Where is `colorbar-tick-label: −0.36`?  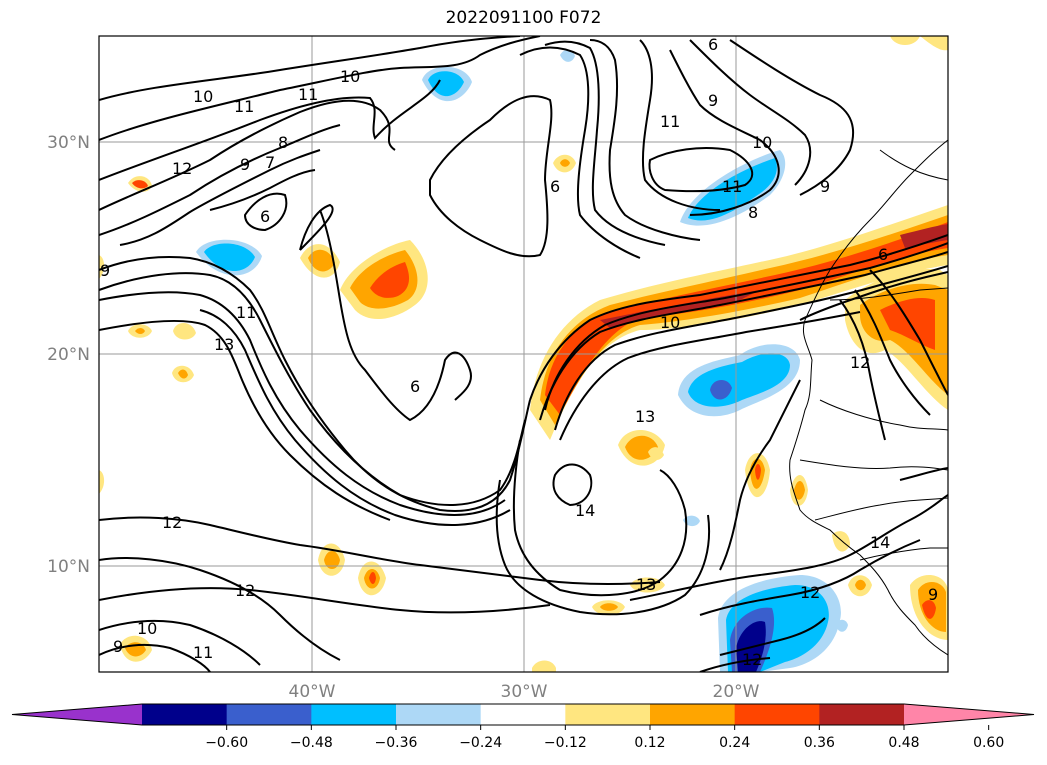
colorbar-tick-label: −0.36 is located at coordinates (396, 743).